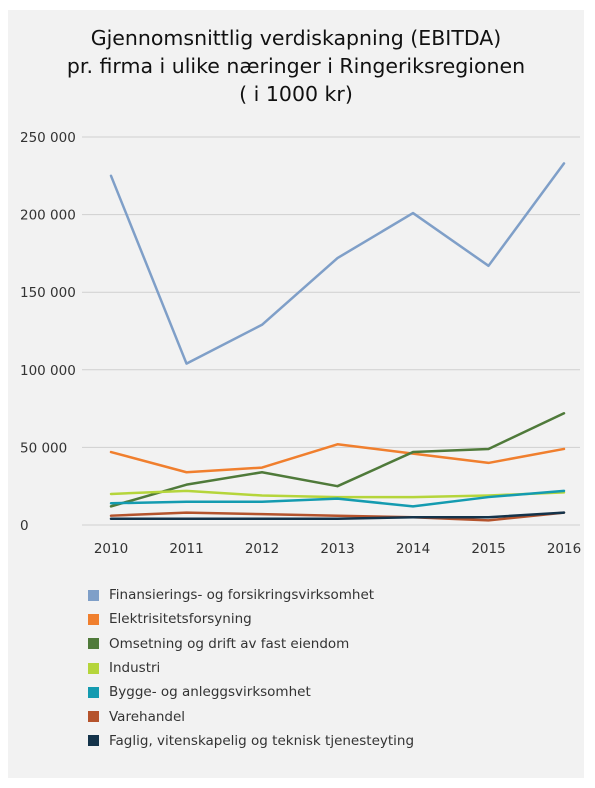 This screenshot has height=788, width=595. Describe the element at coordinates (48, 293) in the screenshot. I see `y-tick-label: 150 000` at that location.